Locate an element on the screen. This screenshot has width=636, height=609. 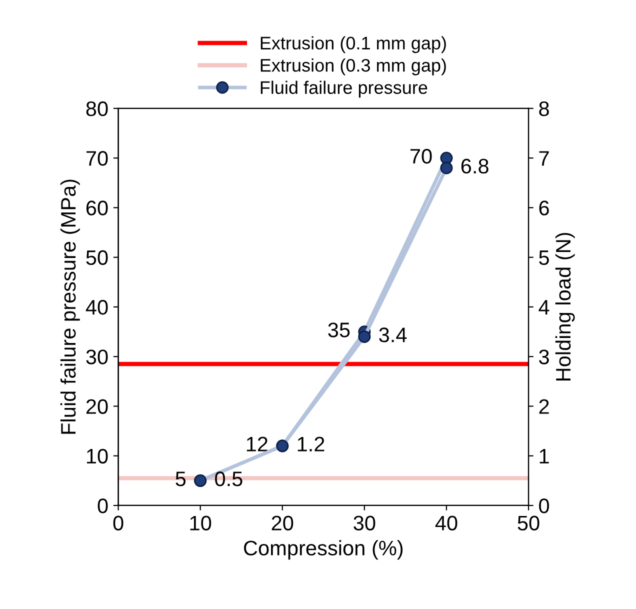
data-label: 35 is located at coordinates (339, 330).